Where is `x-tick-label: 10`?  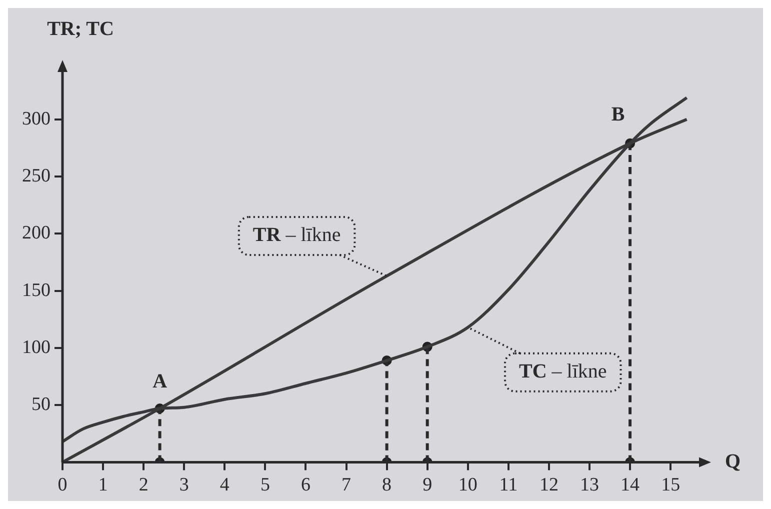 x-tick-label: 10 is located at coordinates (468, 485).